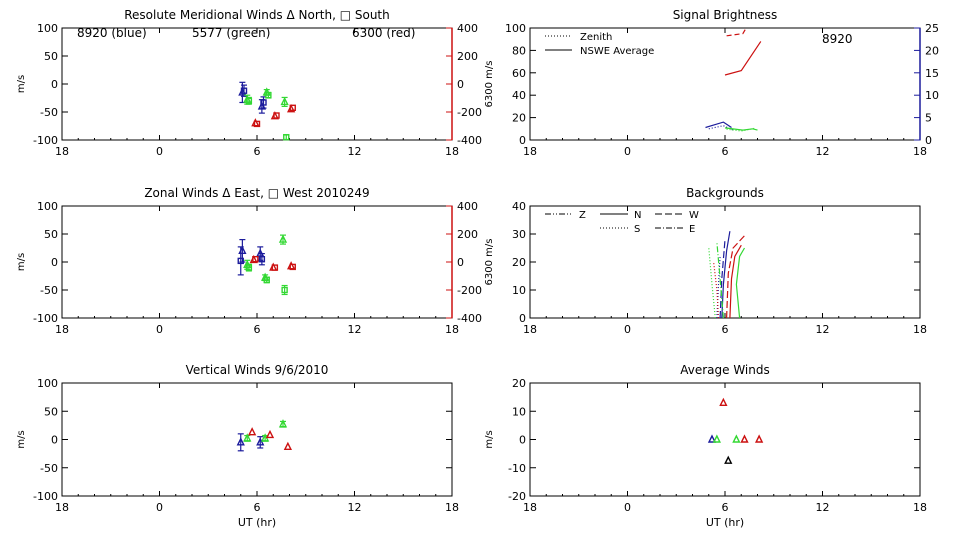  Describe the element at coordinates (112, 33) in the screenshot. I see `annotation-blue: 8920 (blue)` at that location.